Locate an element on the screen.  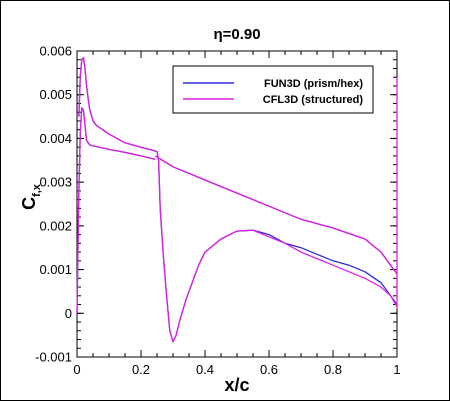
x-tick-label: 0.8 is located at coordinates (333, 369).